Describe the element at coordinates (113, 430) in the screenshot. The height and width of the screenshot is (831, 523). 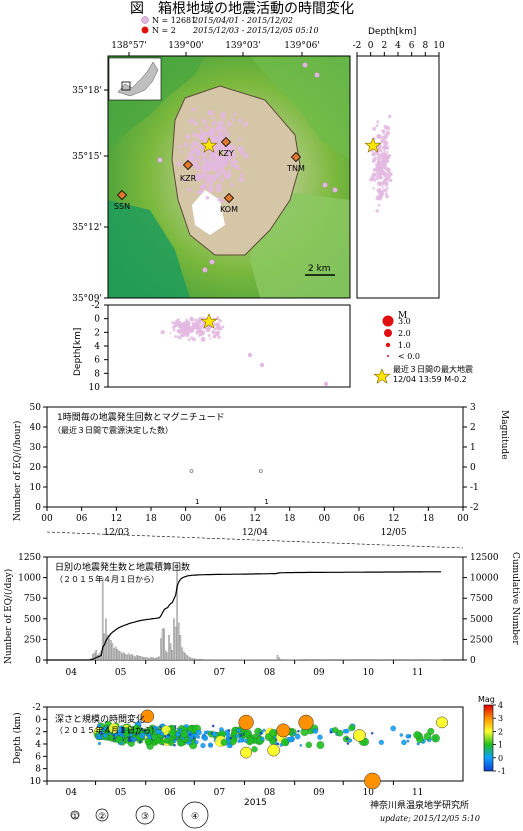
I see `hourly-subtitle: （最近３日間で震源決定した数）` at that location.